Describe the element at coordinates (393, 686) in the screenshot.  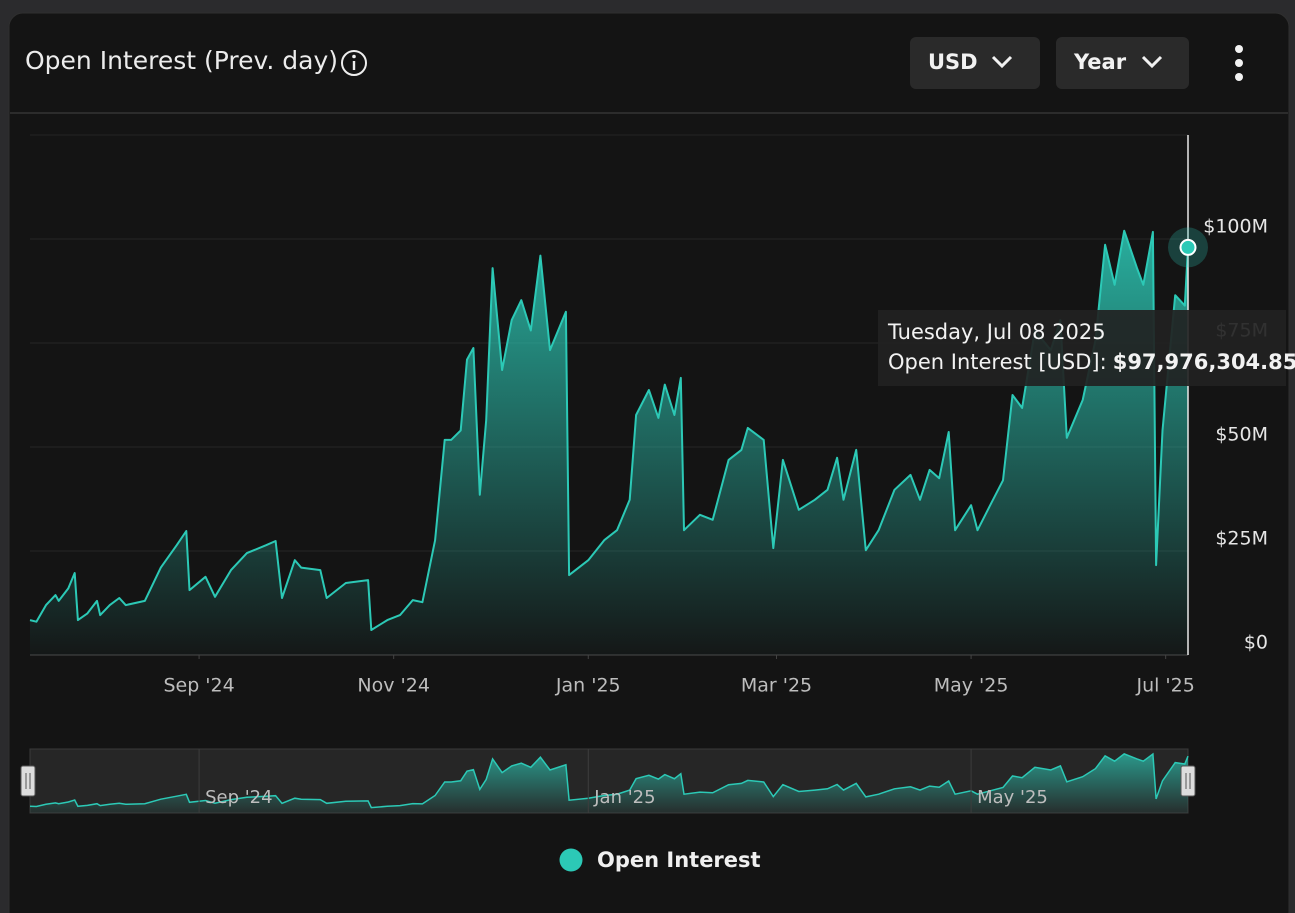
I see `x-tick-label: Nov '24` at that location.